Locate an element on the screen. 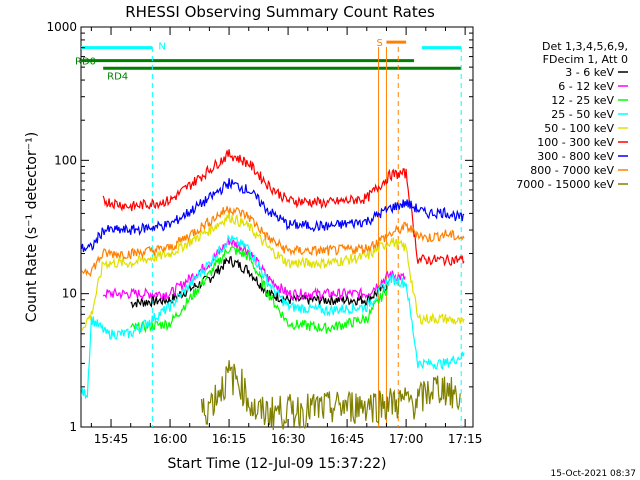 The height and width of the screenshot is (480, 640). legend-entry-label: 3 - 6 keV is located at coordinates (589, 72).